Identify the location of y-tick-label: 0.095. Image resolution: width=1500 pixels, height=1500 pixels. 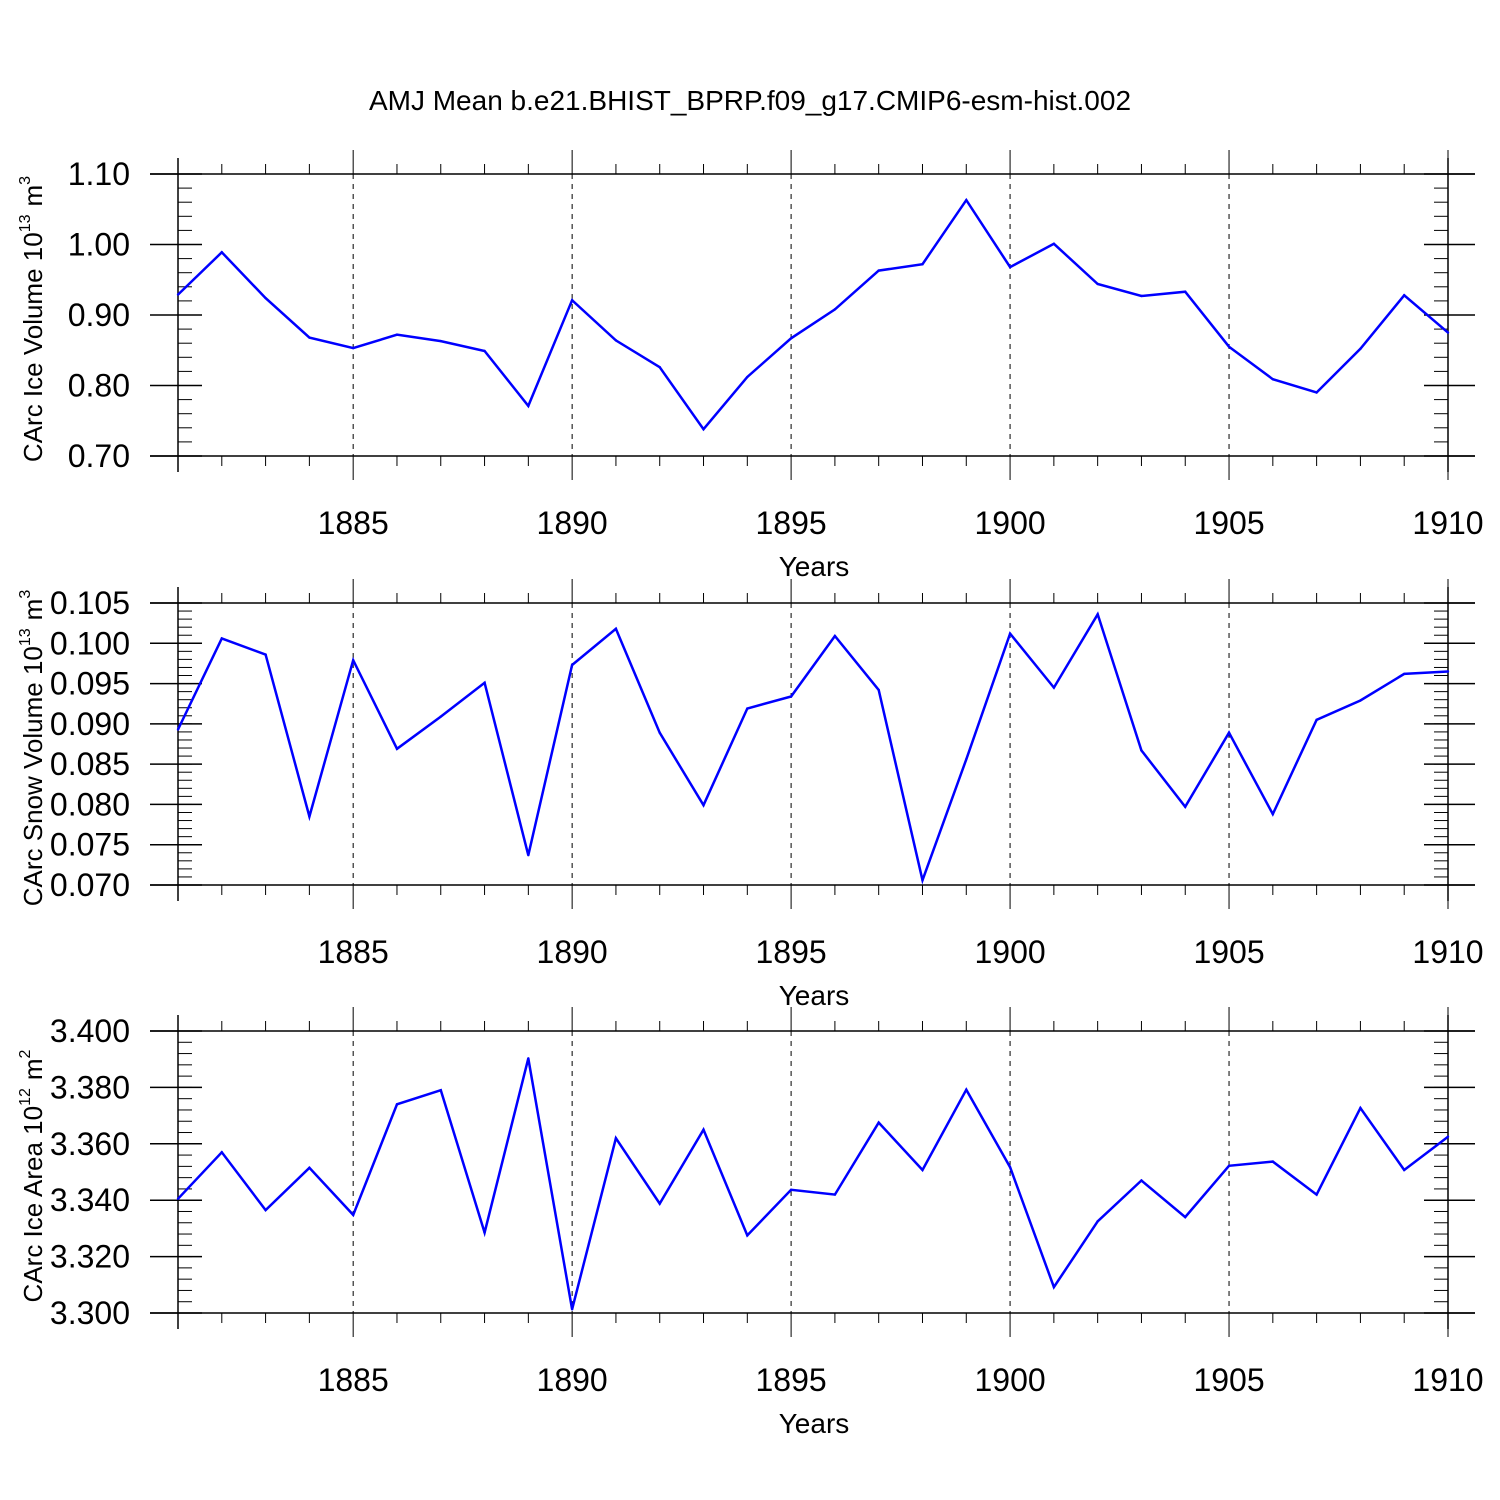
(90, 684).